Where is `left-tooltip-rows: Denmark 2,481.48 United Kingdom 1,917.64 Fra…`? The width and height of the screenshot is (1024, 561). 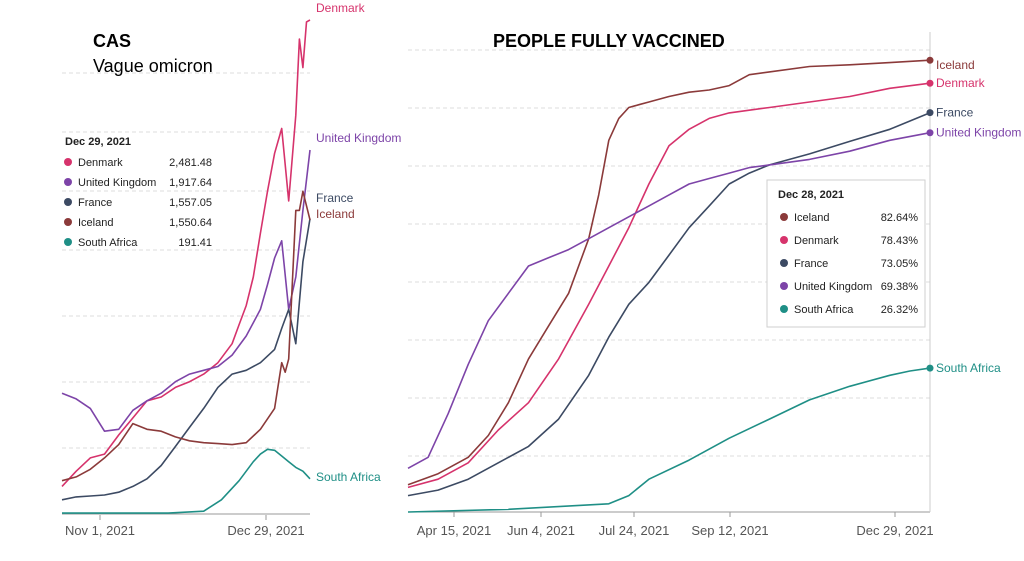 left-tooltip-rows: Denmark 2,481.48 United Kingdom 1,917.64 Fra… is located at coordinates (138, 203).